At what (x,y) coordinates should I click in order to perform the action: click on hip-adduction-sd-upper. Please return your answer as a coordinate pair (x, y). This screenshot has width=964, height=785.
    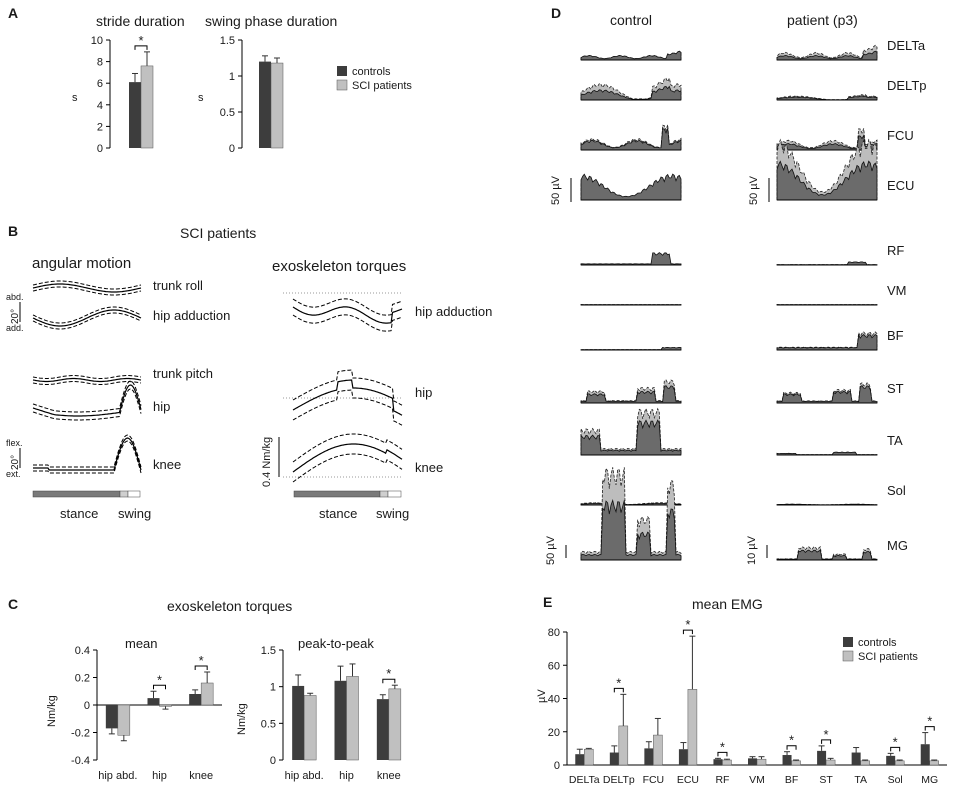
    Looking at the image, I should click on (87, 315).